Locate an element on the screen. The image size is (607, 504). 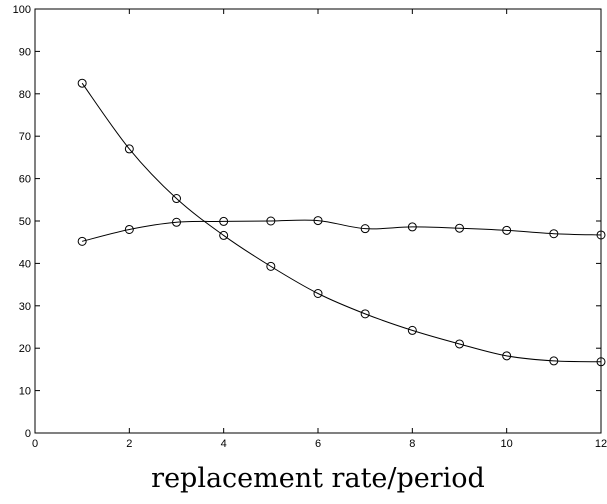
y-tick-label: 30 is located at coordinates (25, 307).